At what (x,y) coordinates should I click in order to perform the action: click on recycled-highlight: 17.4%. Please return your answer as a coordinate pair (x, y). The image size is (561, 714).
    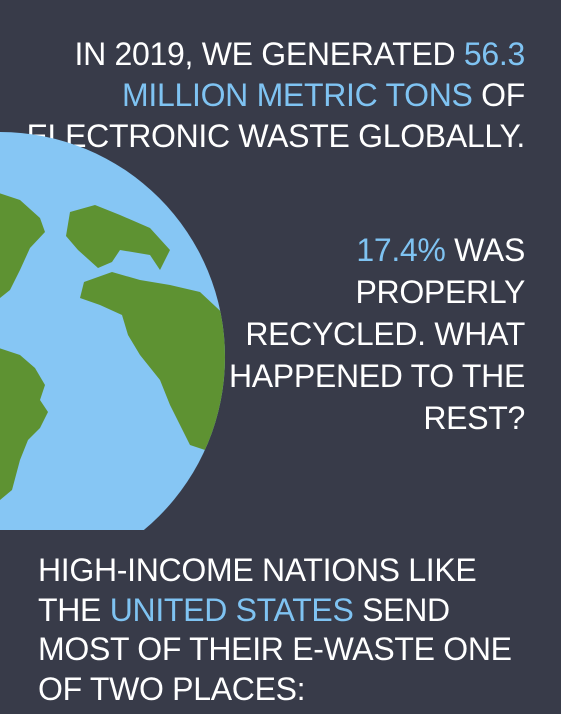
    Looking at the image, I should click on (401, 250).